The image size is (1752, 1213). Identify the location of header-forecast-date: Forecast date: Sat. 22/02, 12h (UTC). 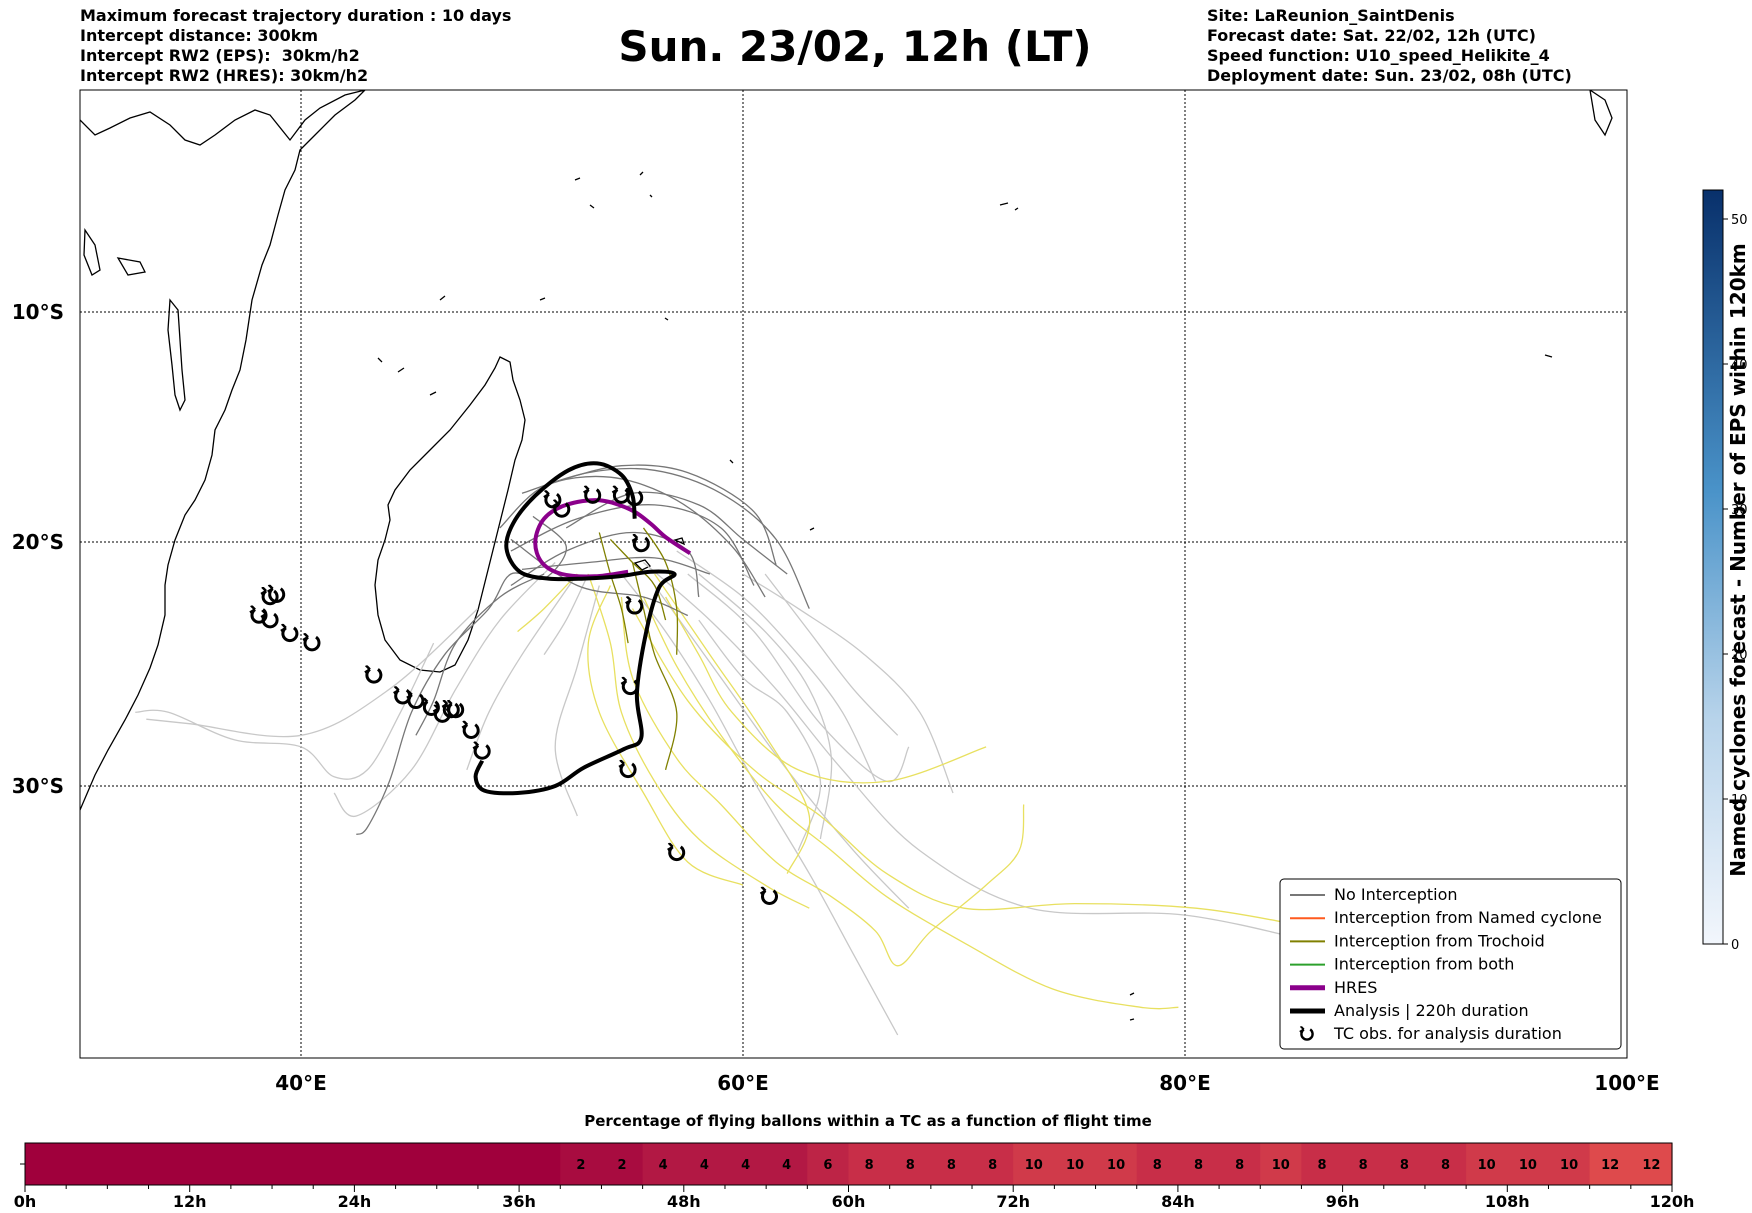
(1371, 35).